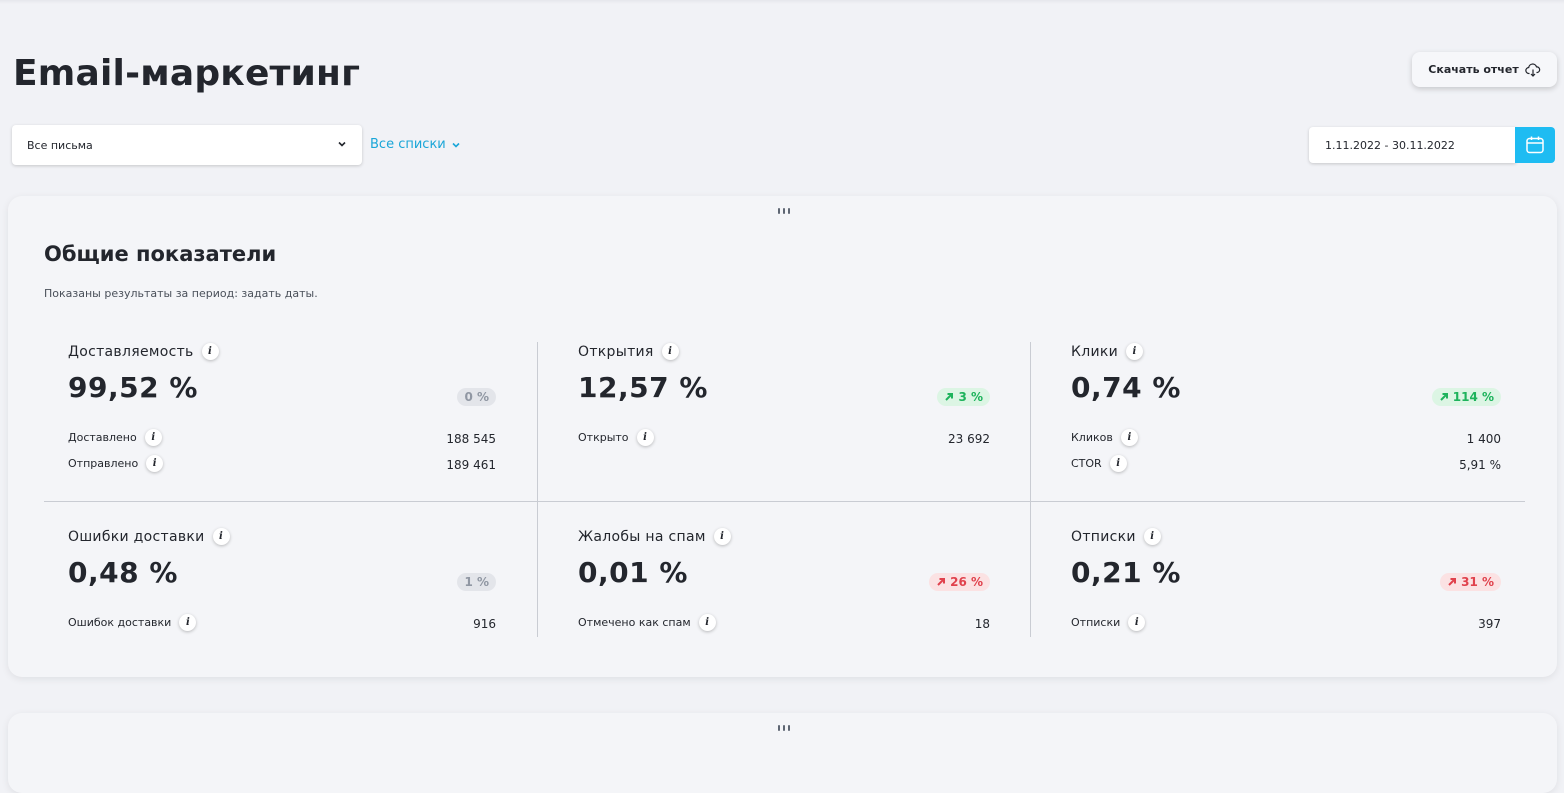 The image size is (1564, 793). What do you see at coordinates (1103, 536) in the screenshot?
I see `metric-title: Отписки` at bounding box center [1103, 536].